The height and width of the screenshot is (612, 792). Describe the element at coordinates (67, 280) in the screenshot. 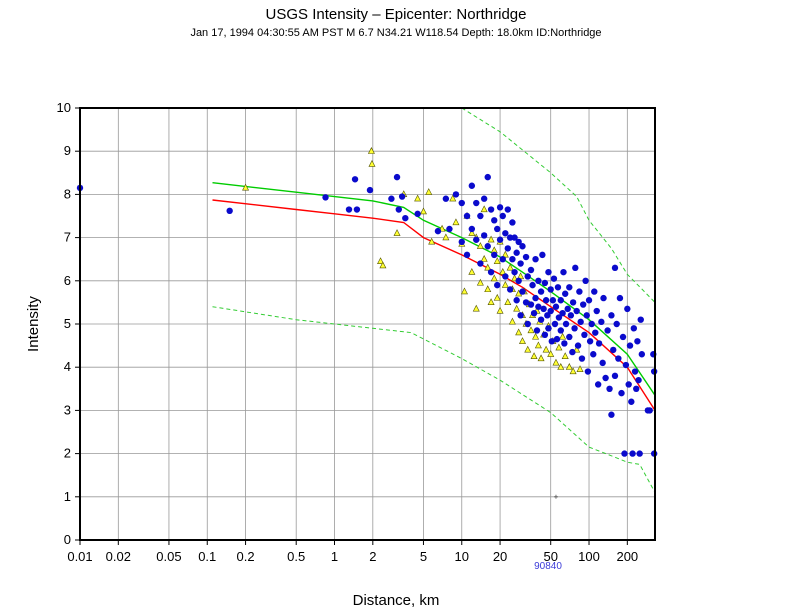

I see `y-tick-label-6: 6` at that location.